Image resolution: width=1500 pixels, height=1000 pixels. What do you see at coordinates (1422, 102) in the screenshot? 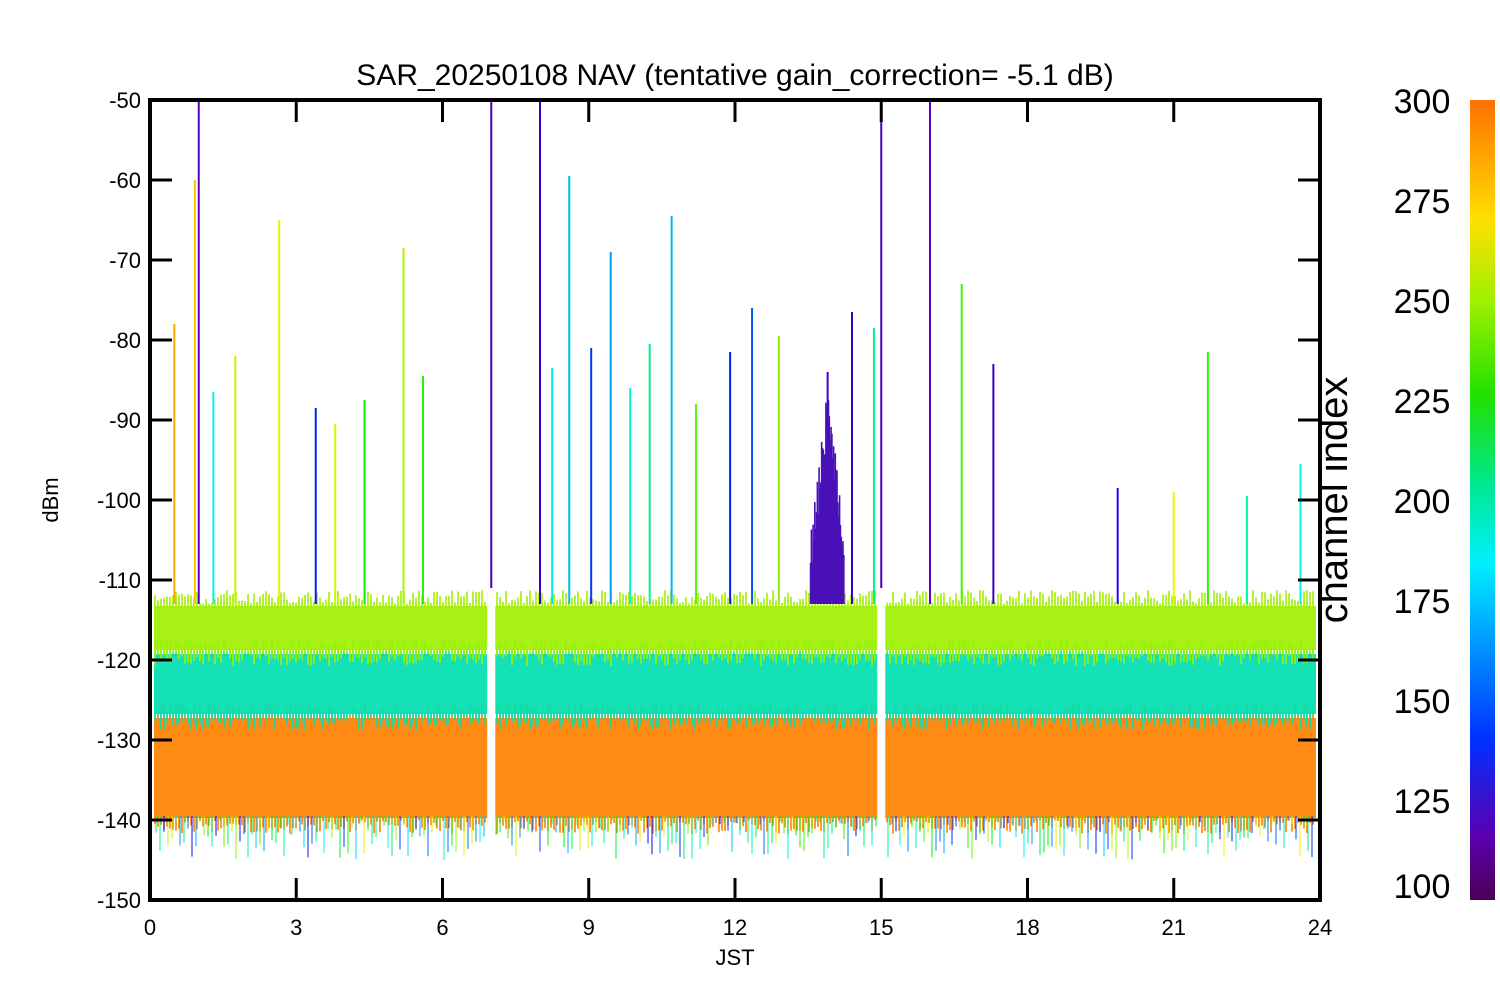
I see `colorbar-tick-label: 300` at bounding box center [1422, 102].